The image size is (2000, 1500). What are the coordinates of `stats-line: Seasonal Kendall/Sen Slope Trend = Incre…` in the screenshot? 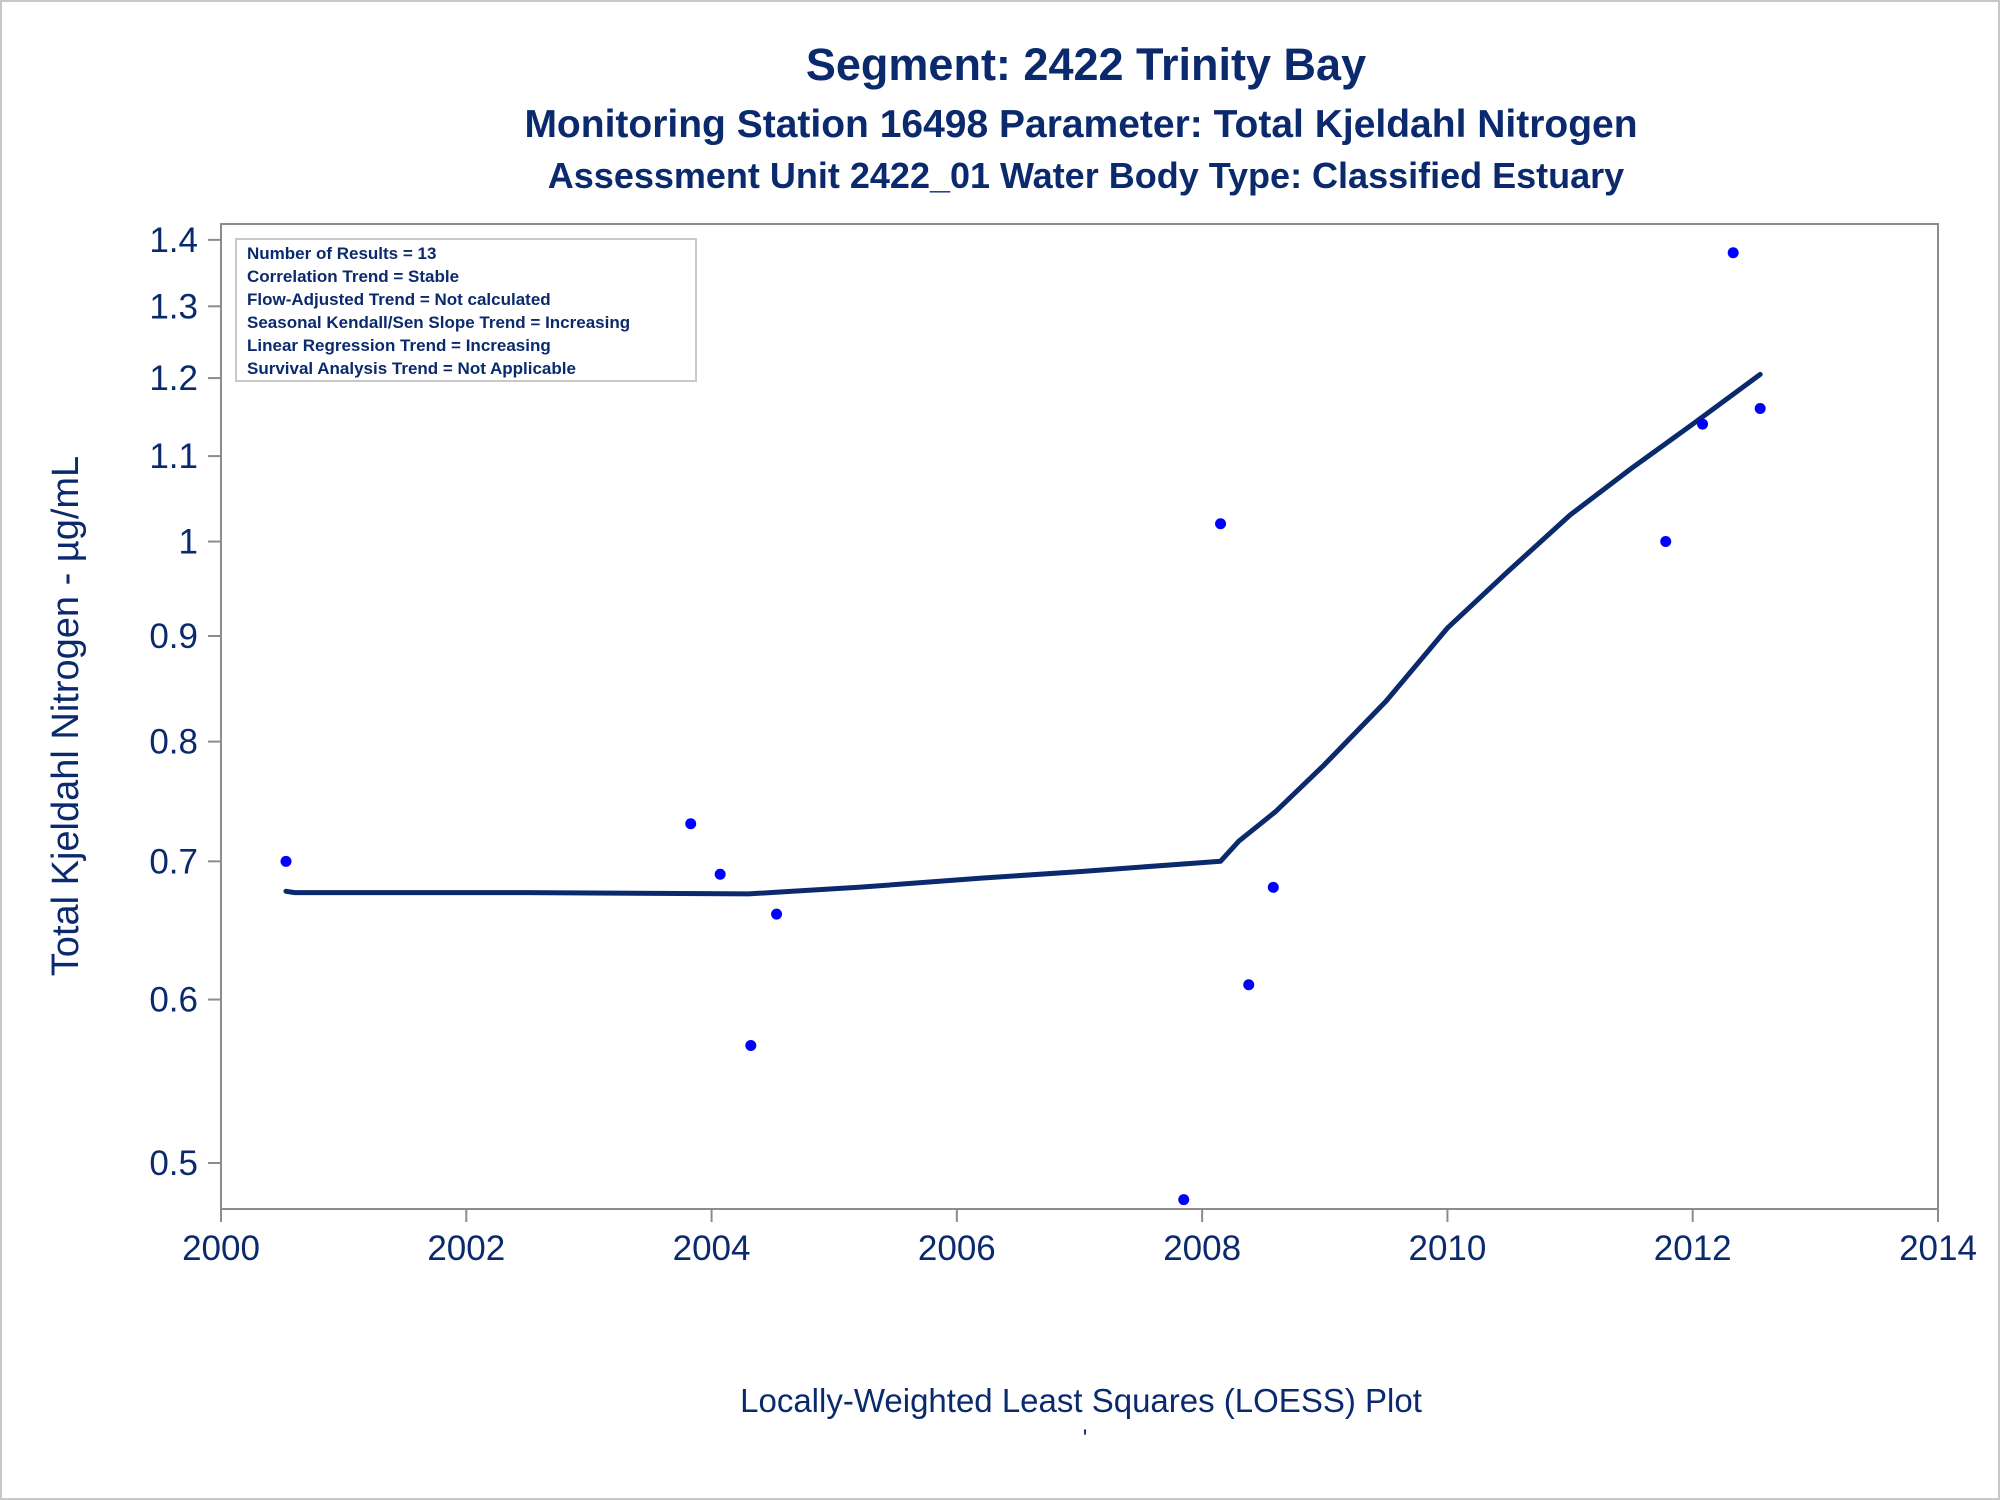 It's located at (438, 322).